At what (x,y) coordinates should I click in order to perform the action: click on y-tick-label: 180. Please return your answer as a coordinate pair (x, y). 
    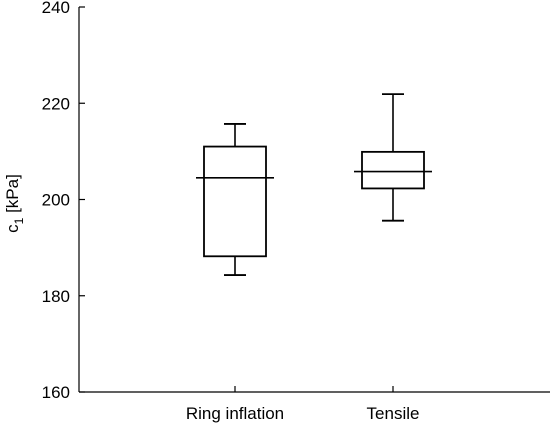
    Looking at the image, I should click on (56, 296).